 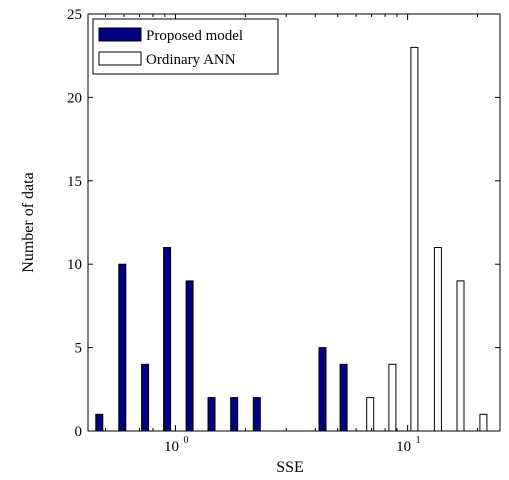 What do you see at coordinates (74, 15) in the screenshot?
I see `y-tick-label-25: 25` at bounding box center [74, 15].